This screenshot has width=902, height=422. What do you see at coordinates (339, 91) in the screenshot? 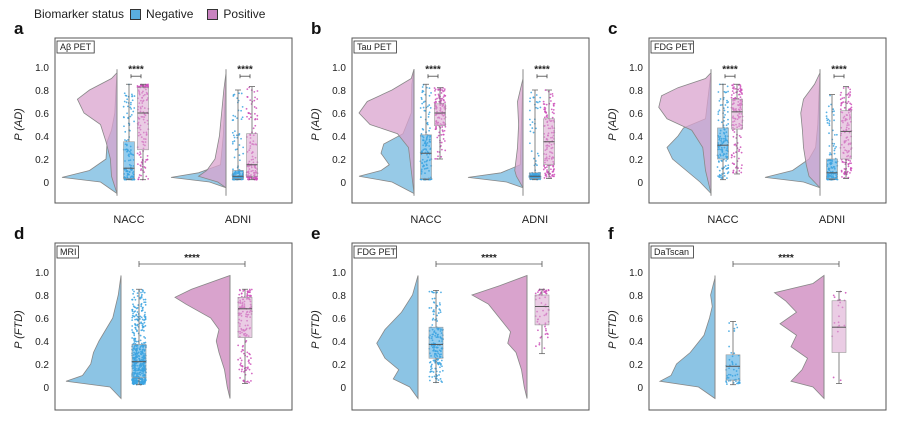
I see `y-tick-label: 0.8` at bounding box center [339, 91].